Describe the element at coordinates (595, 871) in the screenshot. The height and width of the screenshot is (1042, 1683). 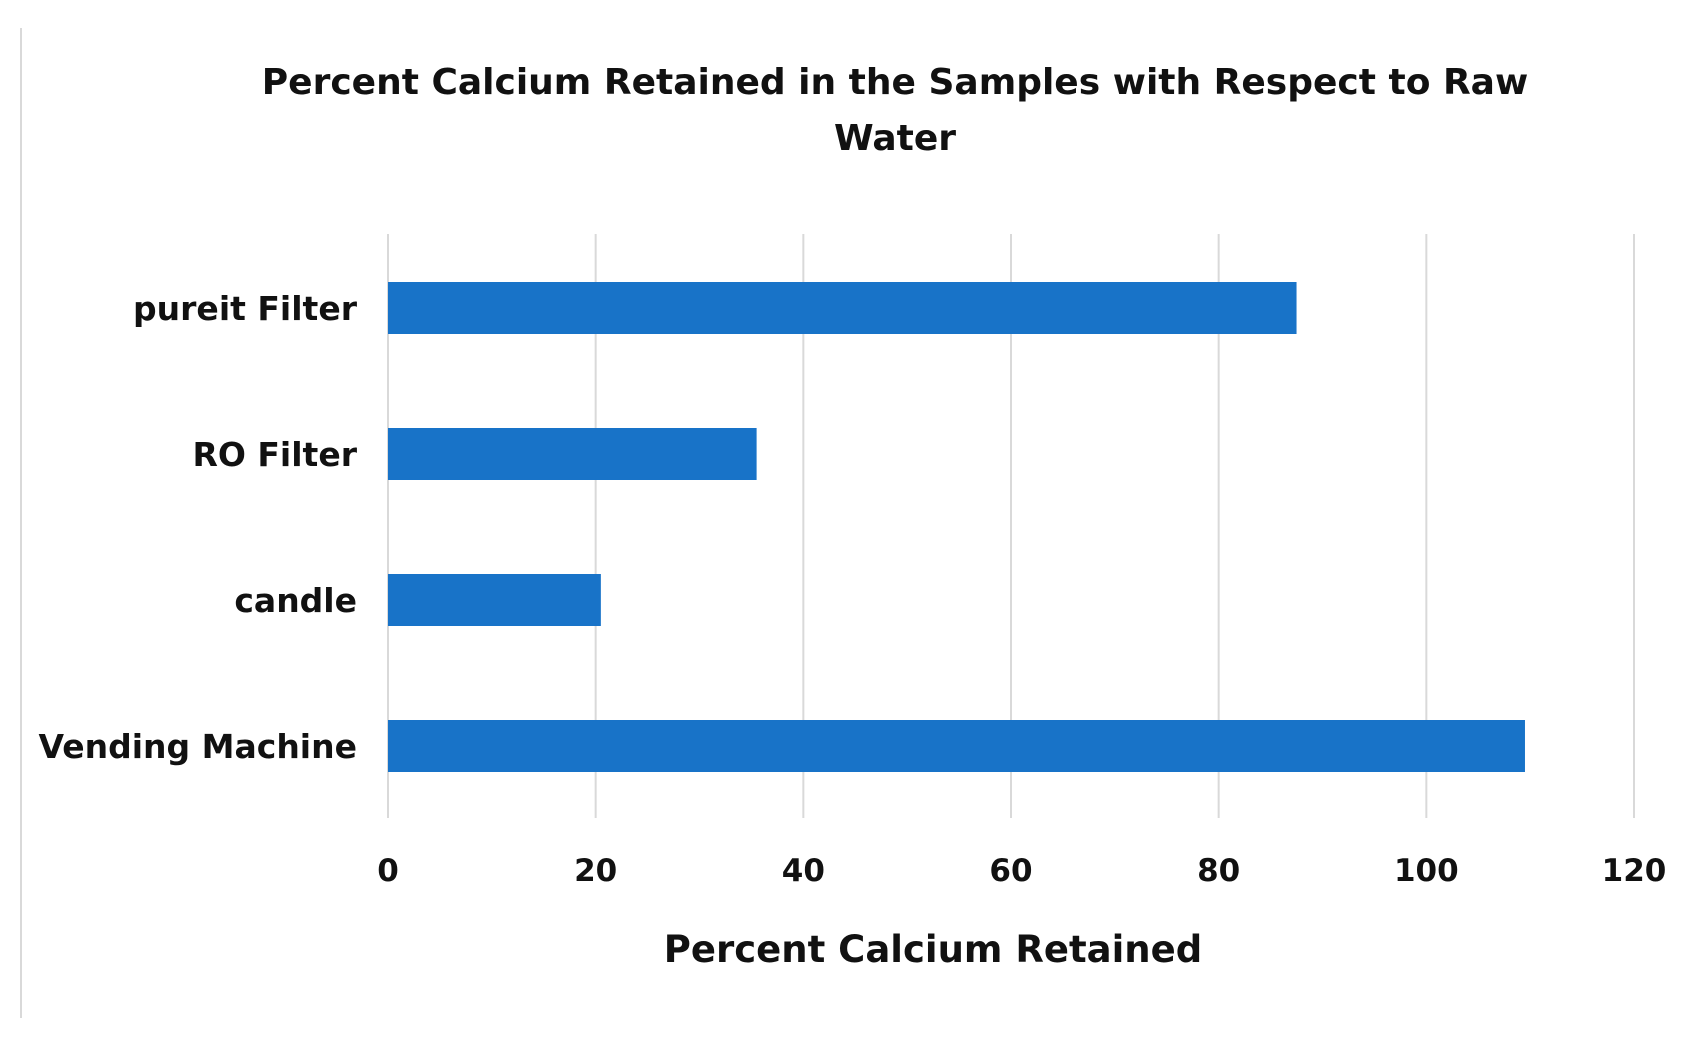
I see `x-tick-label-20: 20` at that location.